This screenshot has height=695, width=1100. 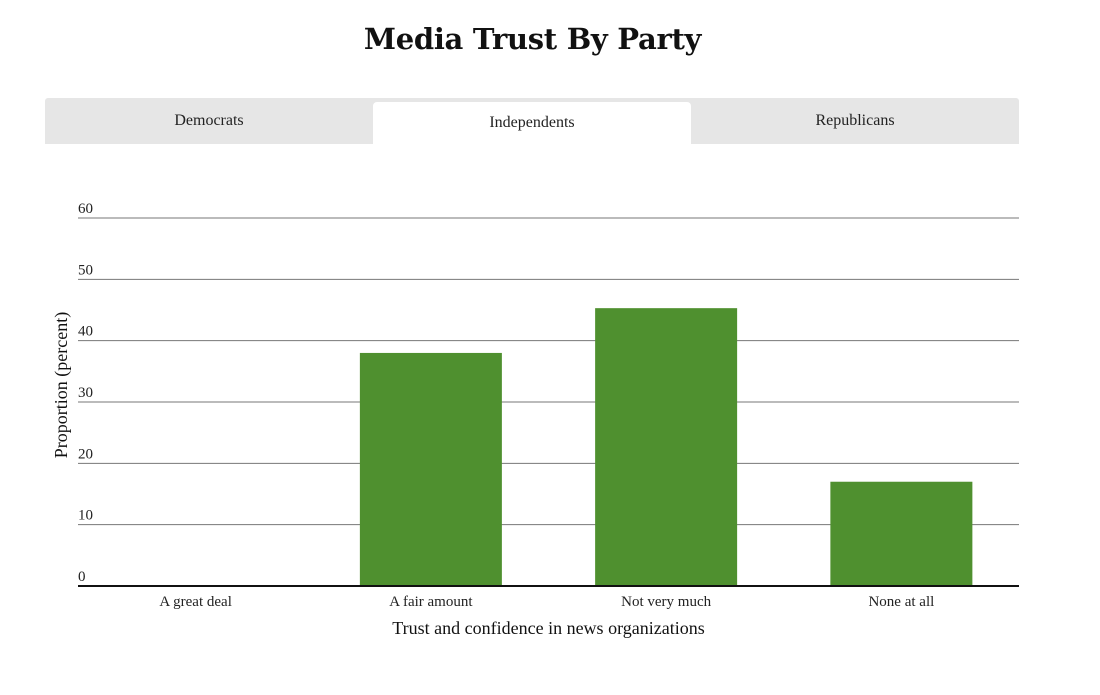 What do you see at coordinates (666, 602) in the screenshot?
I see `x-tick-label: Not very much` at bounding box center [666, 602].